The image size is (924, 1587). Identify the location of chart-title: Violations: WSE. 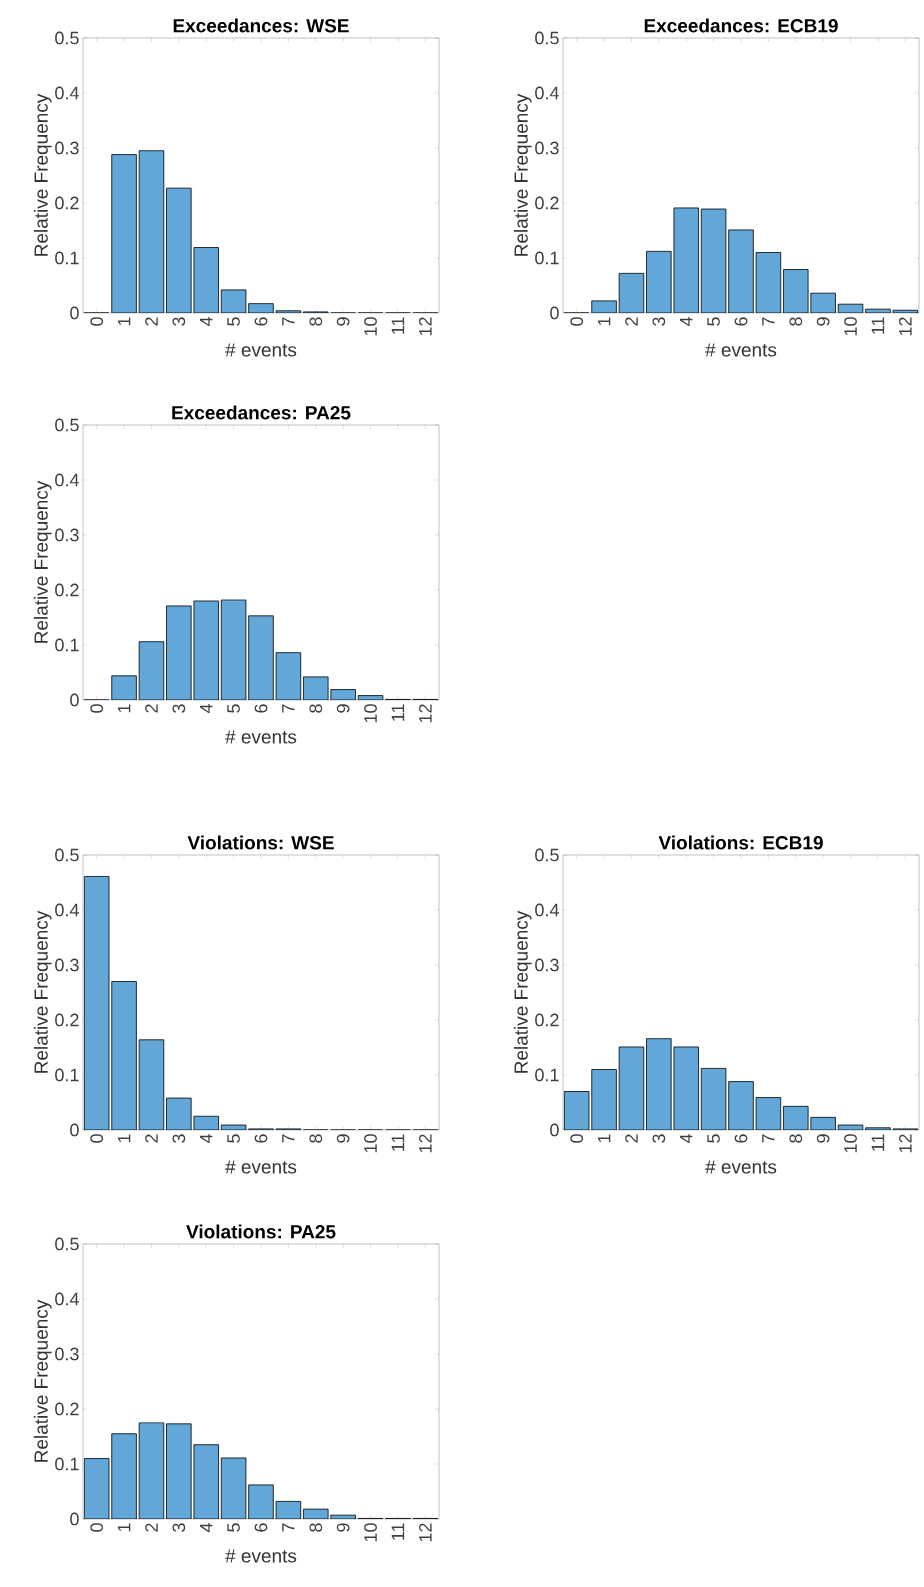
(260, 842).